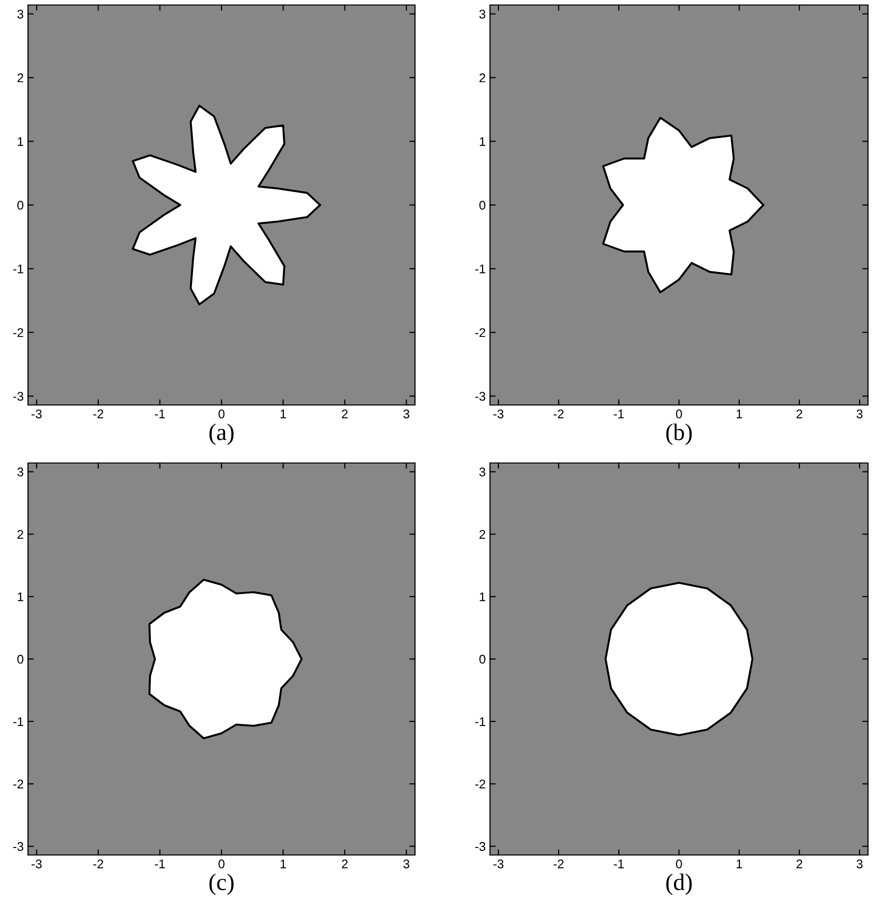 The height and width of the screenshot is (913, 872). I want to click on x-axis-title: (d), so click(679, 885).